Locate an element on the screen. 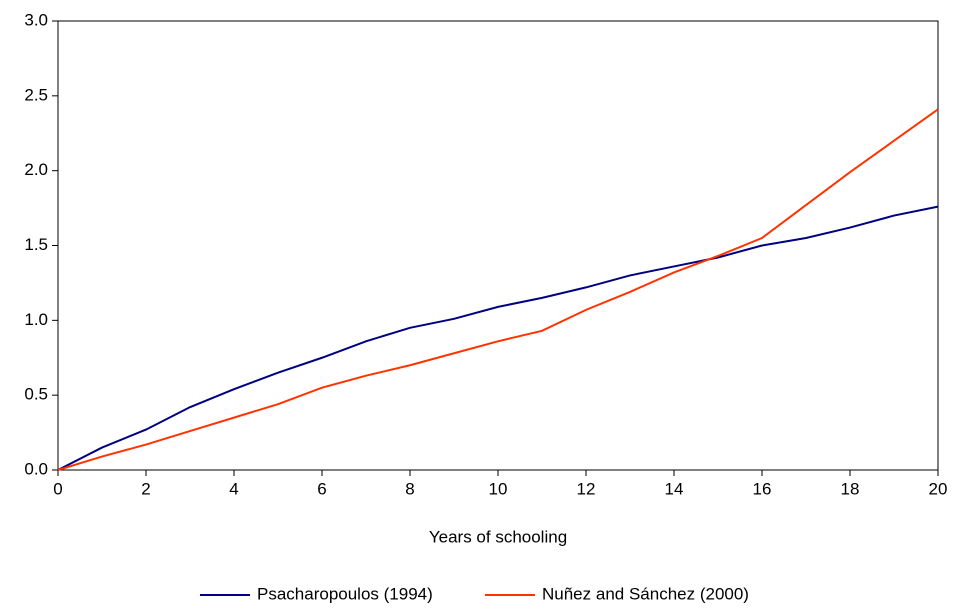 Image resolution: width=953 pixels, height=610 pixels. y-tick-label: 1.5 is located at coordinates (36, 244).